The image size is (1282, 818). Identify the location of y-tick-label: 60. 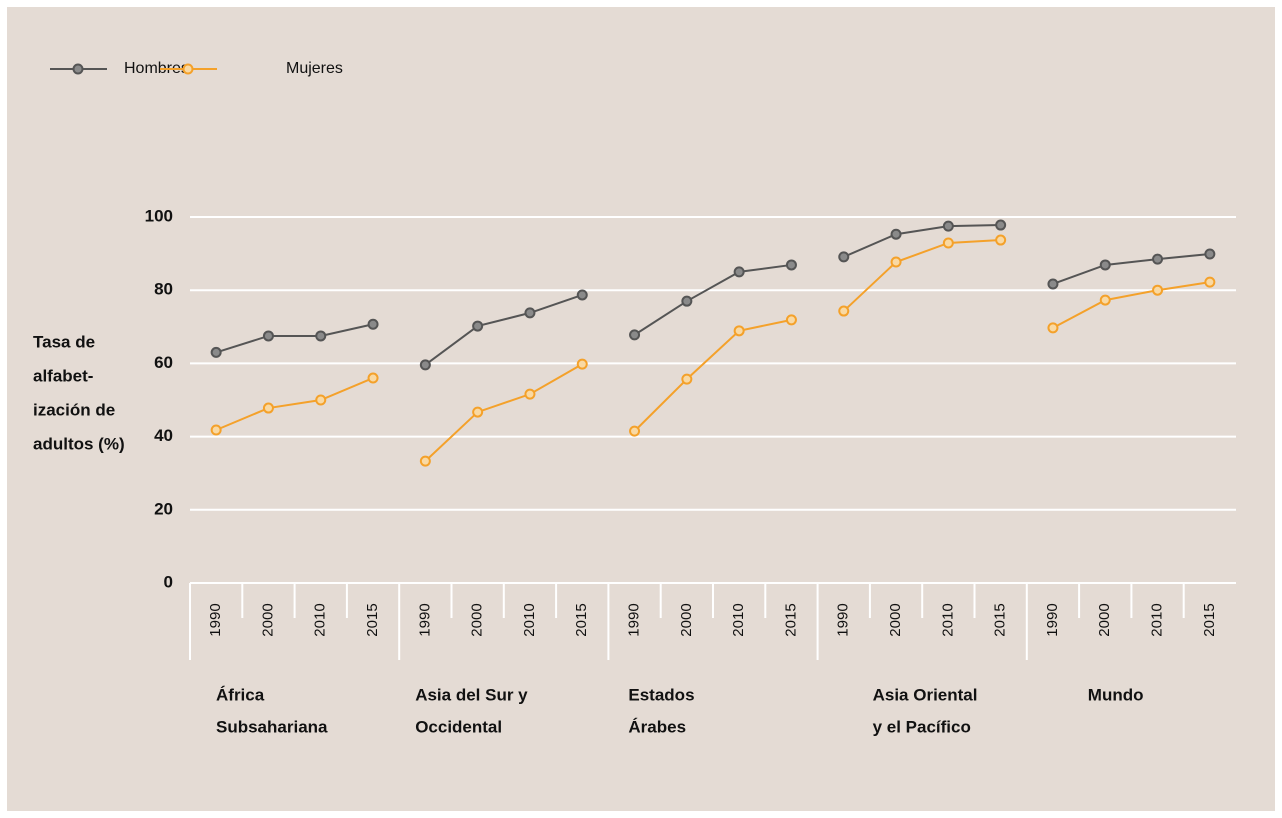
(163, 362).